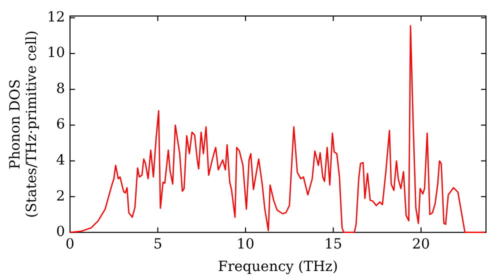 The height and width of the screenshot is (280, 500). I want to click on y-tick-label: 4, so click(61, 160).